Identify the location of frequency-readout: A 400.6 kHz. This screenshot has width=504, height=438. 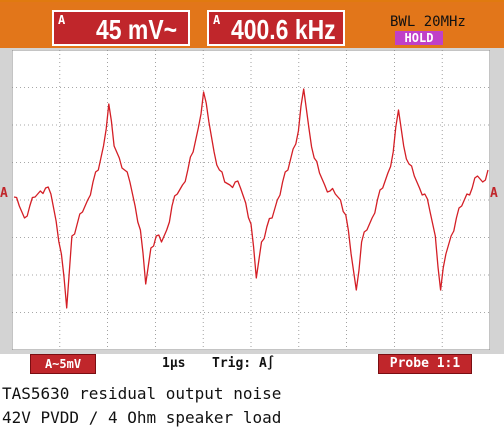
(276, 28).